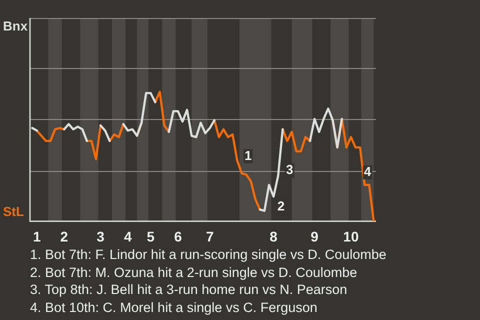 The width and height of the screenshot is (480, 320). What do you see at coordinates (189, 289) in the screenshot?
I see `text: 3. Top 8th: J. Bell hit a 3-run home run vs N. Pearson` at bounding box center [189, 289].